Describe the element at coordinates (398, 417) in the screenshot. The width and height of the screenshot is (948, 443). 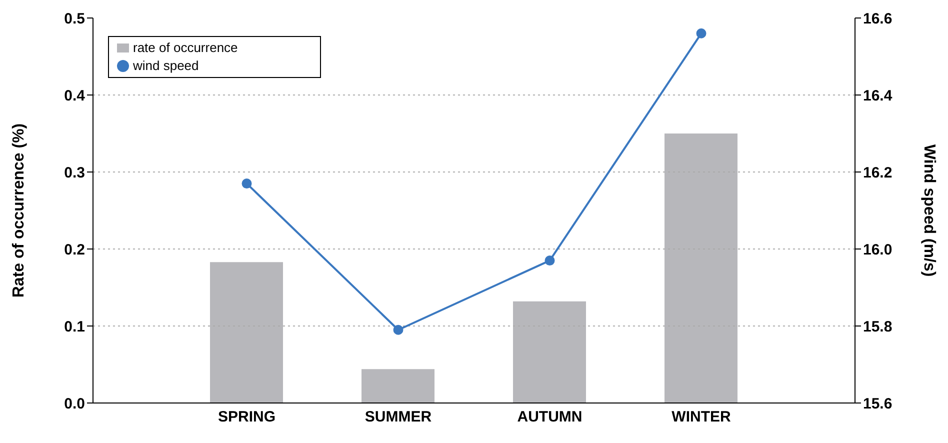
I see `x-tick-label: SUMMER` at that location.